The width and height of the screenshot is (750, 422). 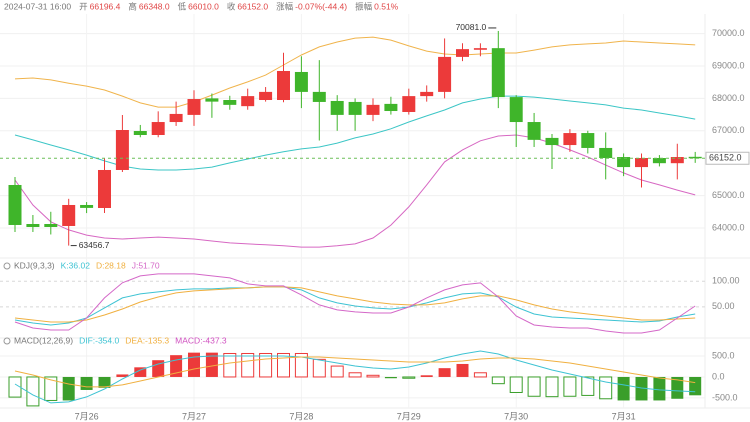 What do you see at coordinates (471, 27) in the screenshot?
I see `max-annotation: 70081.0` at bounding box center [471, 27].